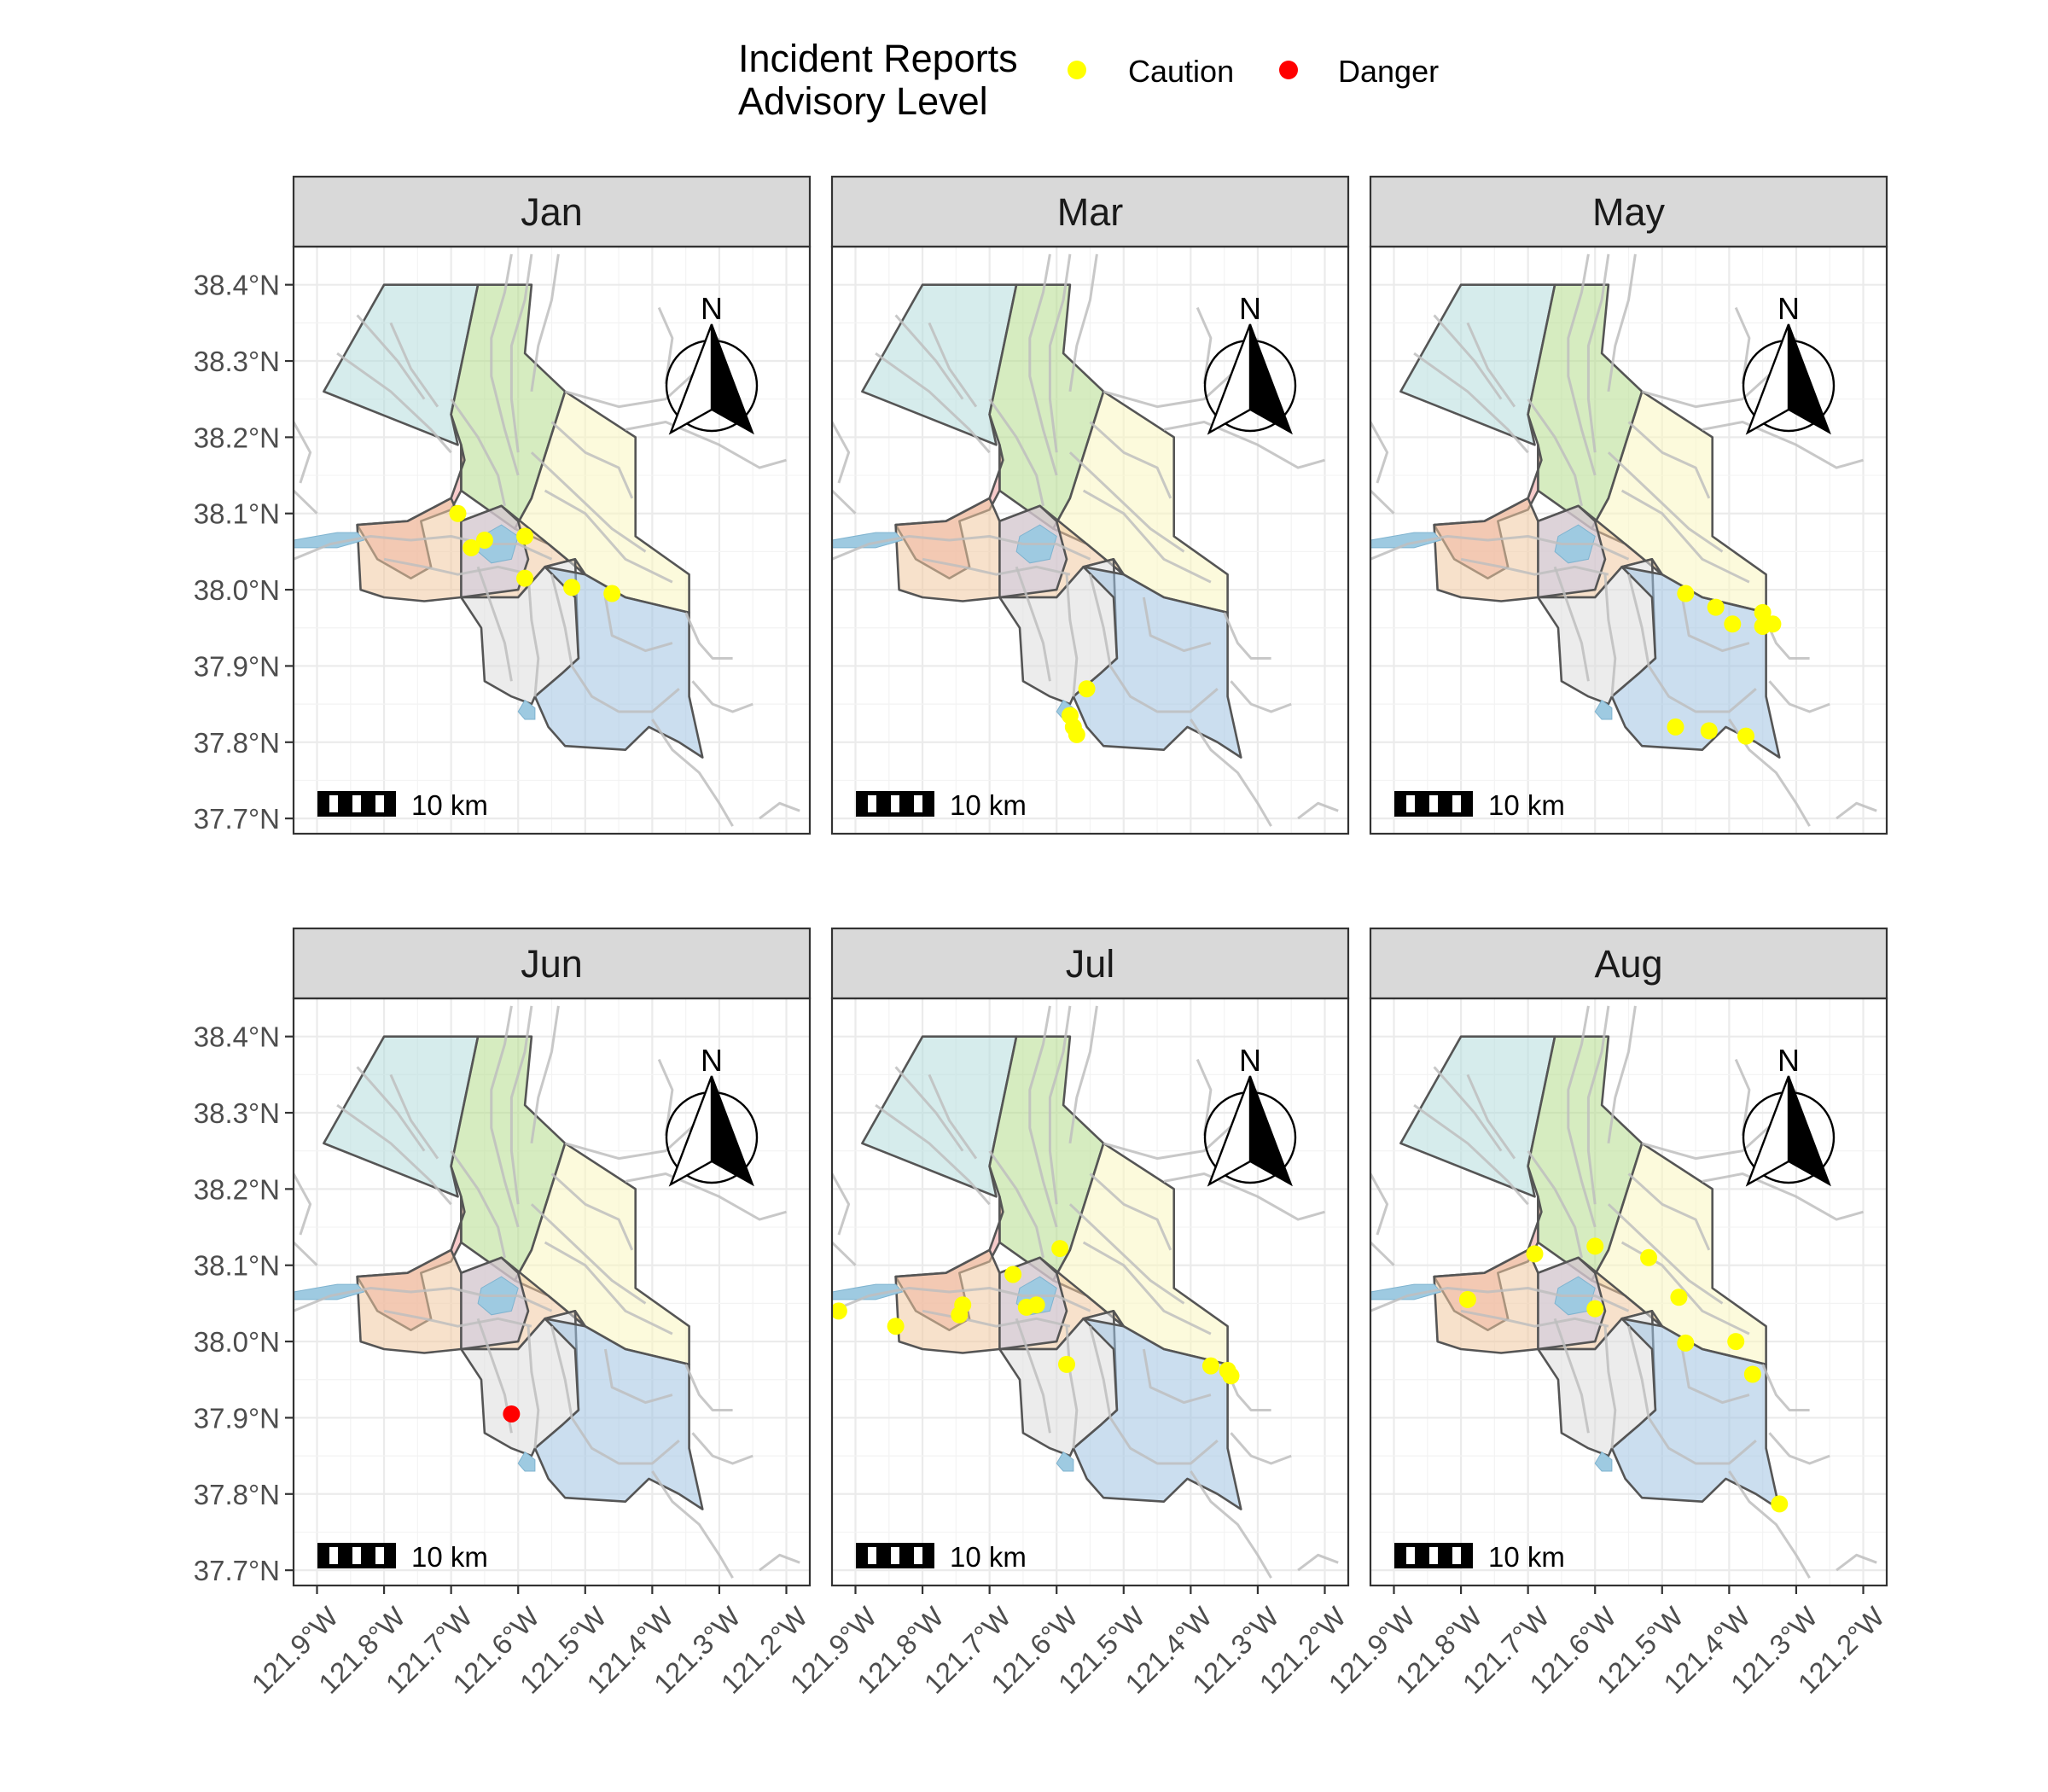  I want to click on y-tick-label: 38.3°N, so click(237, 1113).